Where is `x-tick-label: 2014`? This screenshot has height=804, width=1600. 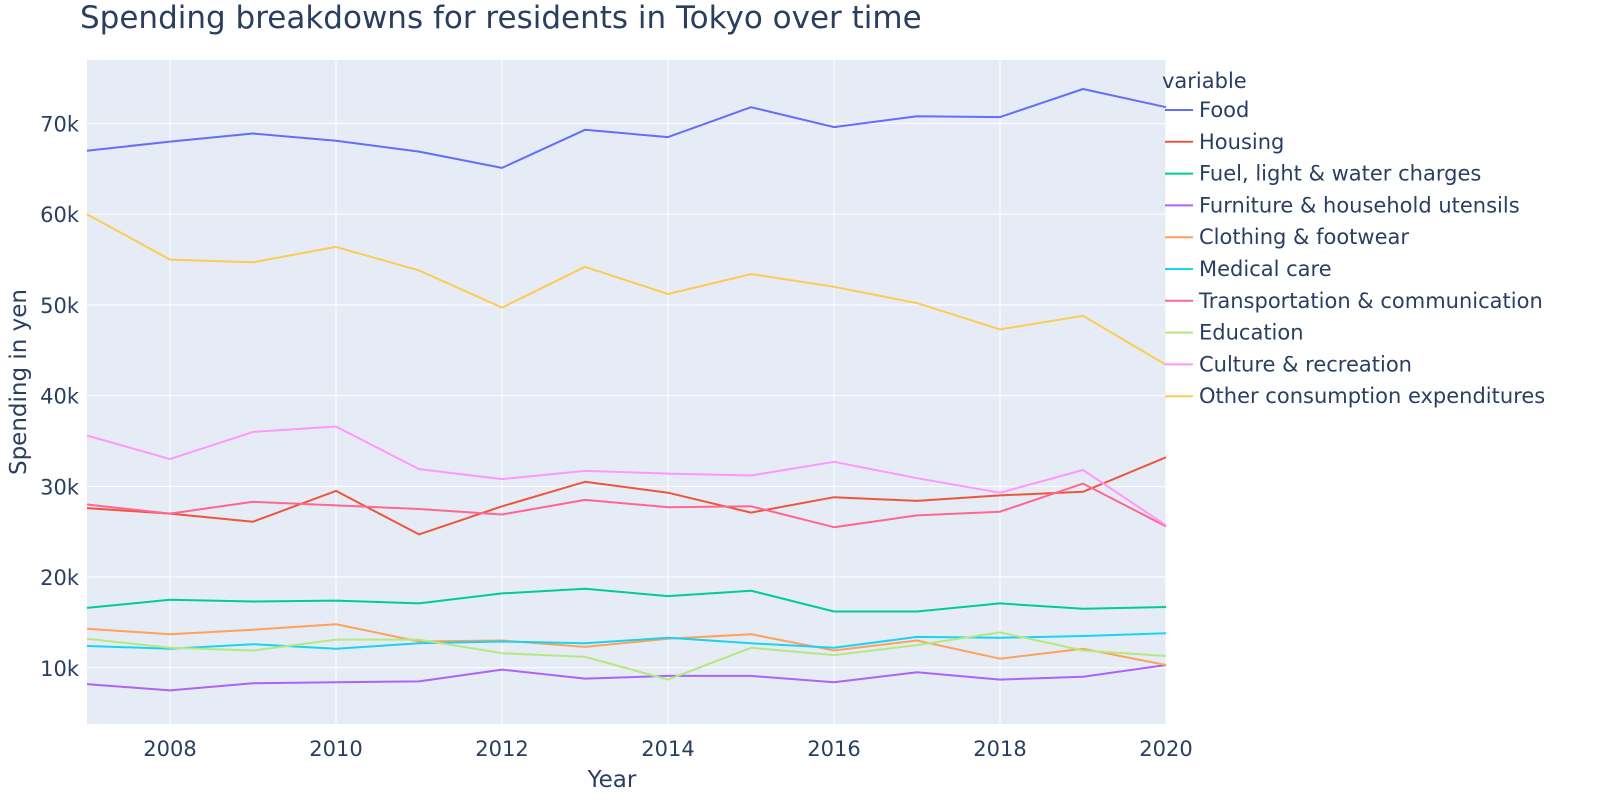 x-tick-label: 2014 is located at coordinates (667, 749).